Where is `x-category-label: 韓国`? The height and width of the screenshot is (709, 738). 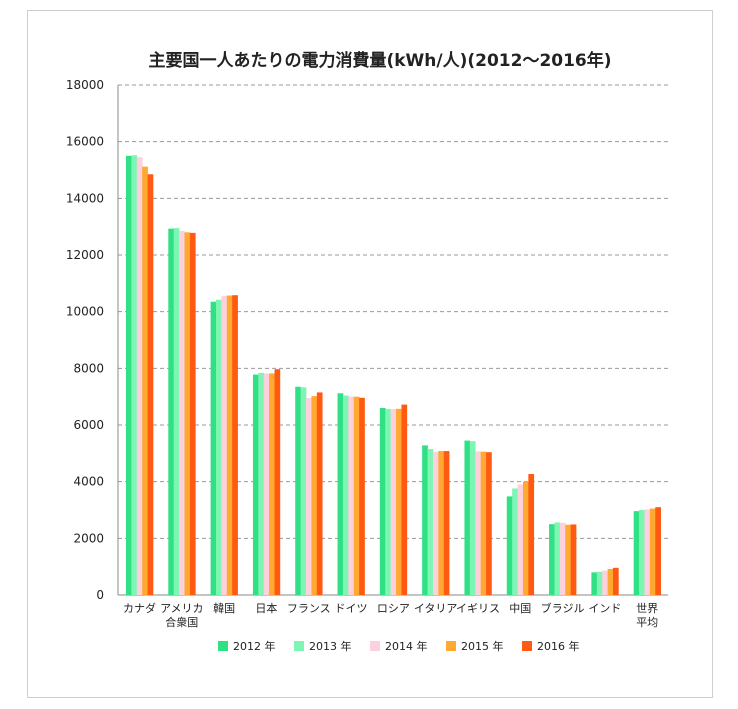 x-category-label: 韓国 is located at coordinates (224, 608).